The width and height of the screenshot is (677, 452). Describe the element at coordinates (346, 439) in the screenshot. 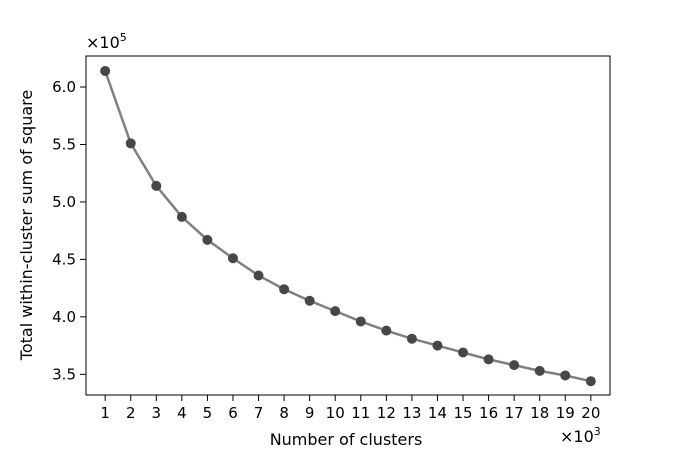

I see `x-axis-label: Number of clusters` at that location.